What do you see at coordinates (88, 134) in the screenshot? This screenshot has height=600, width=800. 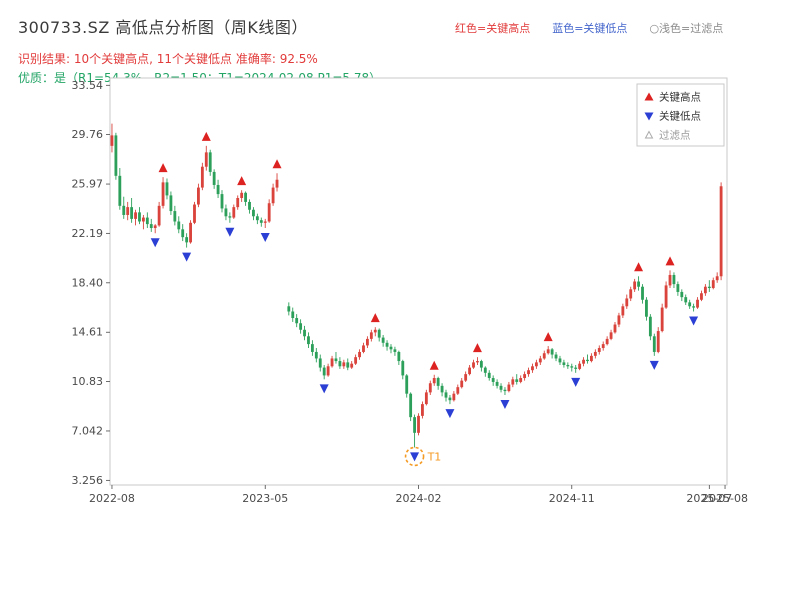 I see `y-tick-label: 29.76` at bounding box center [88, 134].